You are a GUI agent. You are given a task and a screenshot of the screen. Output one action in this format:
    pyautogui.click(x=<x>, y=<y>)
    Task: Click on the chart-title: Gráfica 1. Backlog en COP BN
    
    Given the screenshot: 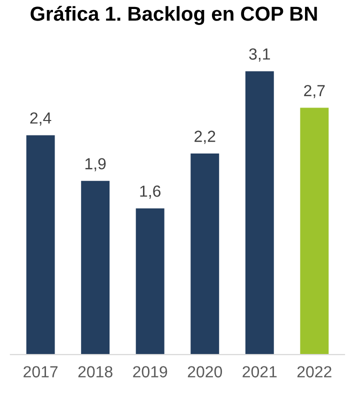 What is the action you would take?
    pyautogui.click(x=173, y=15)
    